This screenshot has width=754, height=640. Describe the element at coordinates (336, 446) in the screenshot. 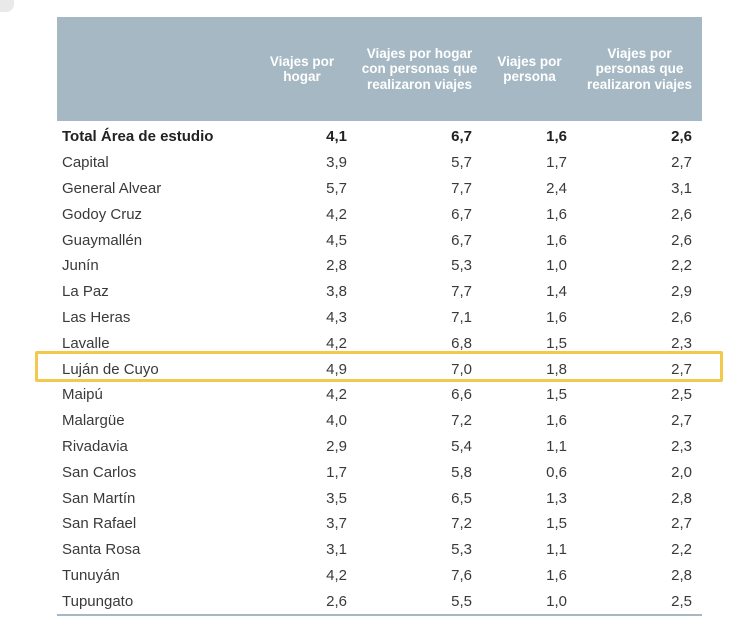

I see `value-cell: 2,9` at that location.